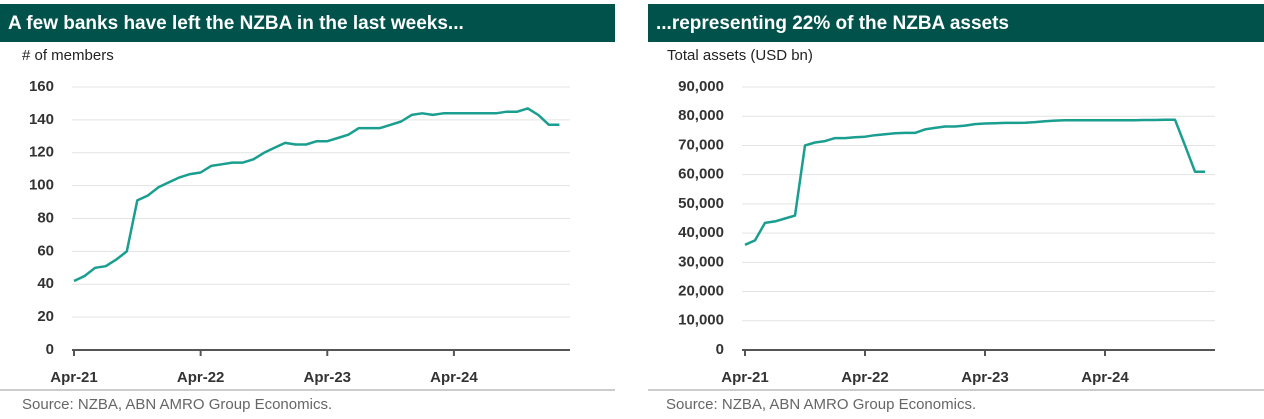 The height and width of the screenshot is (419, 1264). What do you see at coordinates (701, 174) in the screenshot?
I see `y-tick-label: 60,000` at bounding box center [701, 174].